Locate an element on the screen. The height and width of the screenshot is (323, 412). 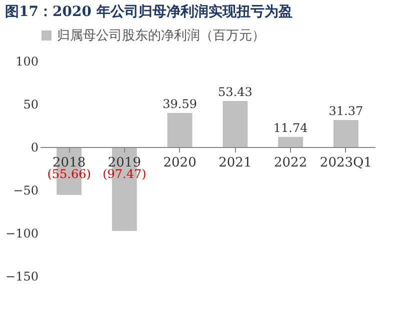
y-tick-label: −100 is located at coordinates (22, 233).